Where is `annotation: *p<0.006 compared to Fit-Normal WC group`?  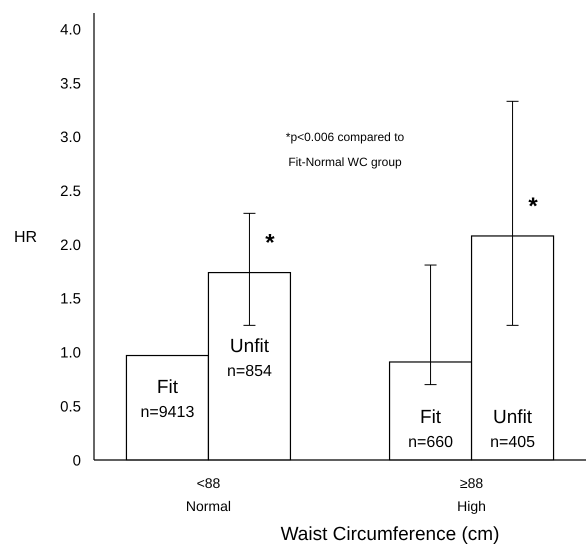 annotation: *p<0.006 compared to Fit-Normal WC group is located at coordinates (345, 149).